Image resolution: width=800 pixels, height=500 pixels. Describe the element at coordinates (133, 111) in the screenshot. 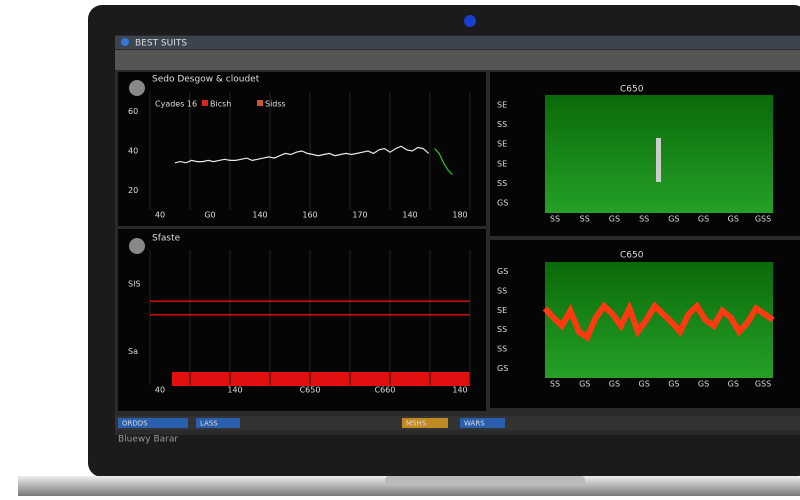

I see `y-label: 60` at that location.